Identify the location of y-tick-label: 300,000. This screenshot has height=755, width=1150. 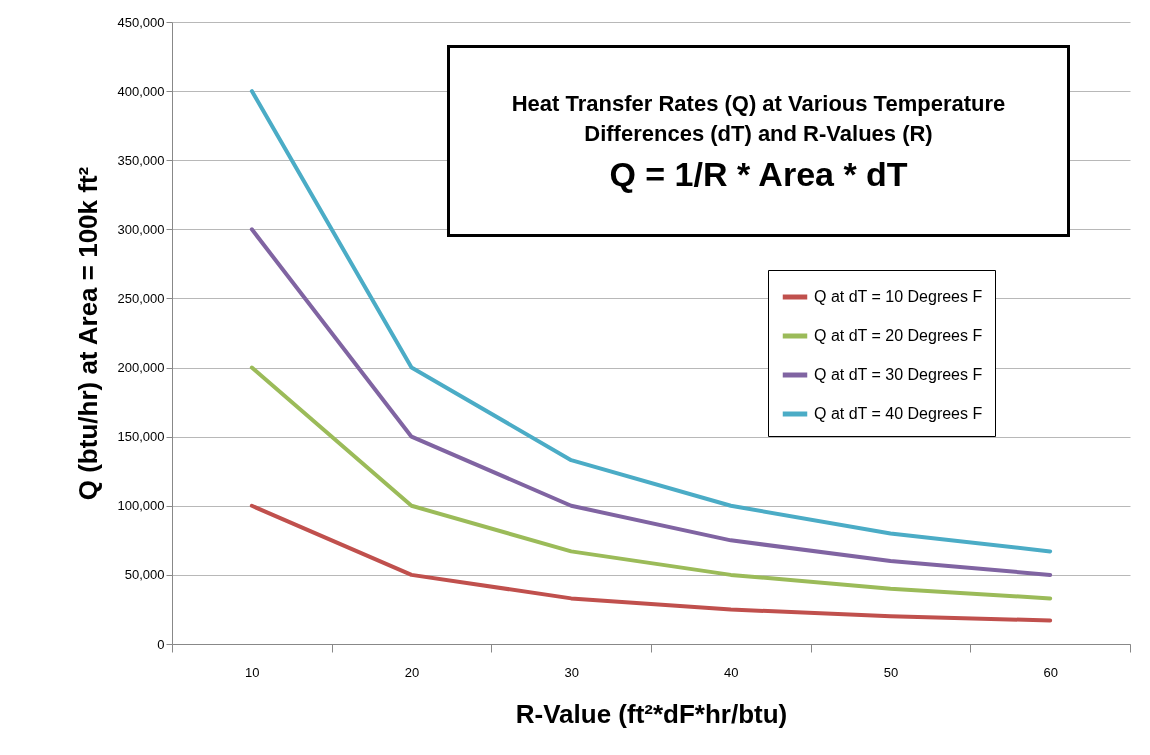
(141, 229).